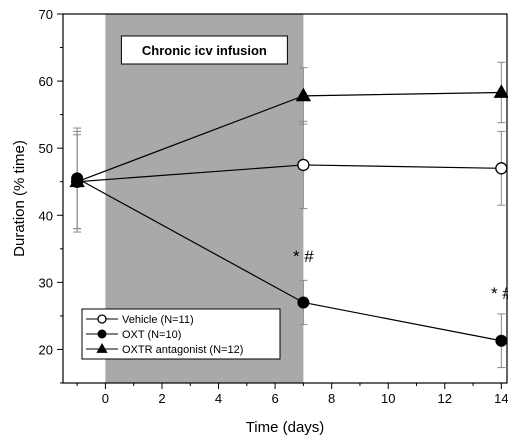 The width and height of the screenshot is (508, 438). Describe the element at coordinates (19, 198) in the screenshot. I see `y-axis-title: Duration (% time)` at that location.